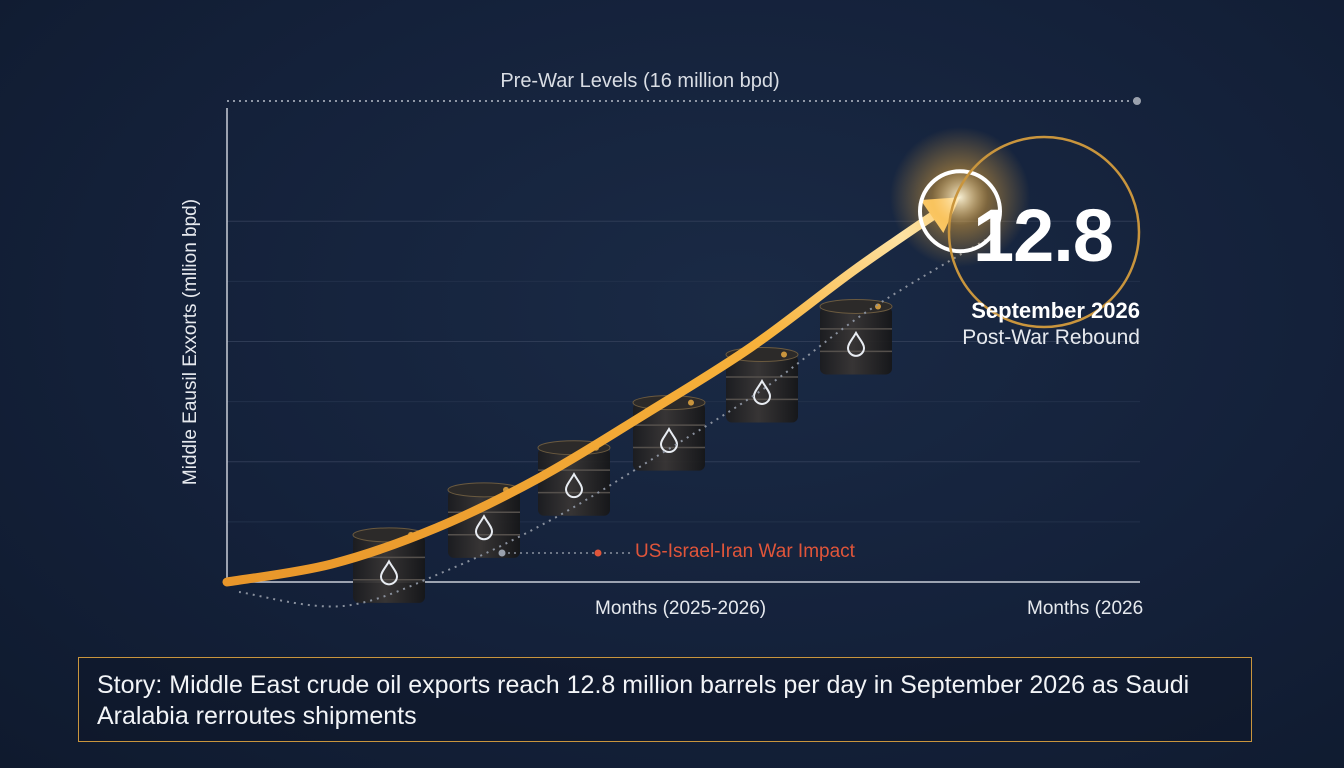 The image size is (1344, 768). What do you see at coordinates (1051, 337) in the screenshot?
I see `callout-subtitle: Post-War Rebound` at bounding box center [1051, 337].